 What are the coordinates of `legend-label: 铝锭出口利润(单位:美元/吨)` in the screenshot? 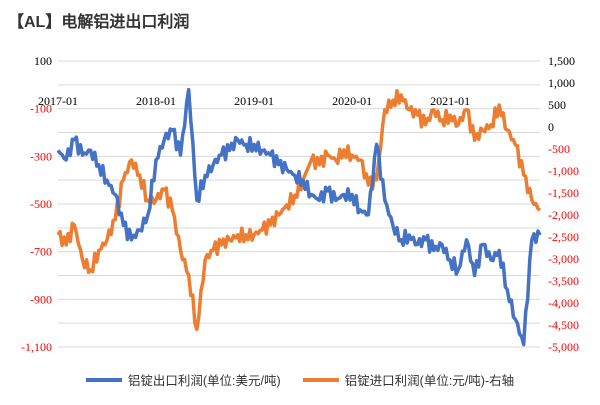 It's located at (204, 381).